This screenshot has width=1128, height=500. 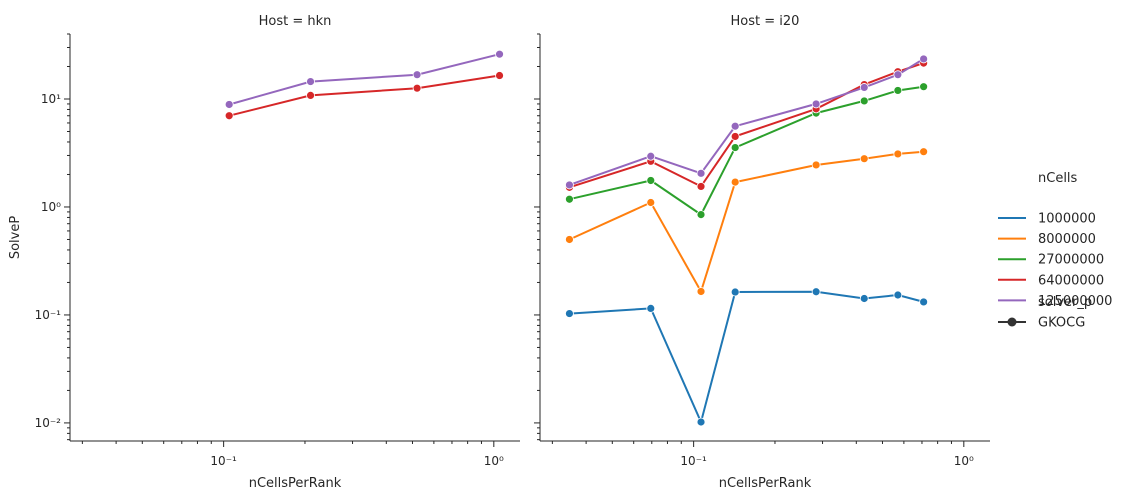 I want to click on legend-title-solver: solver_p, so click(x=1065, y=302).